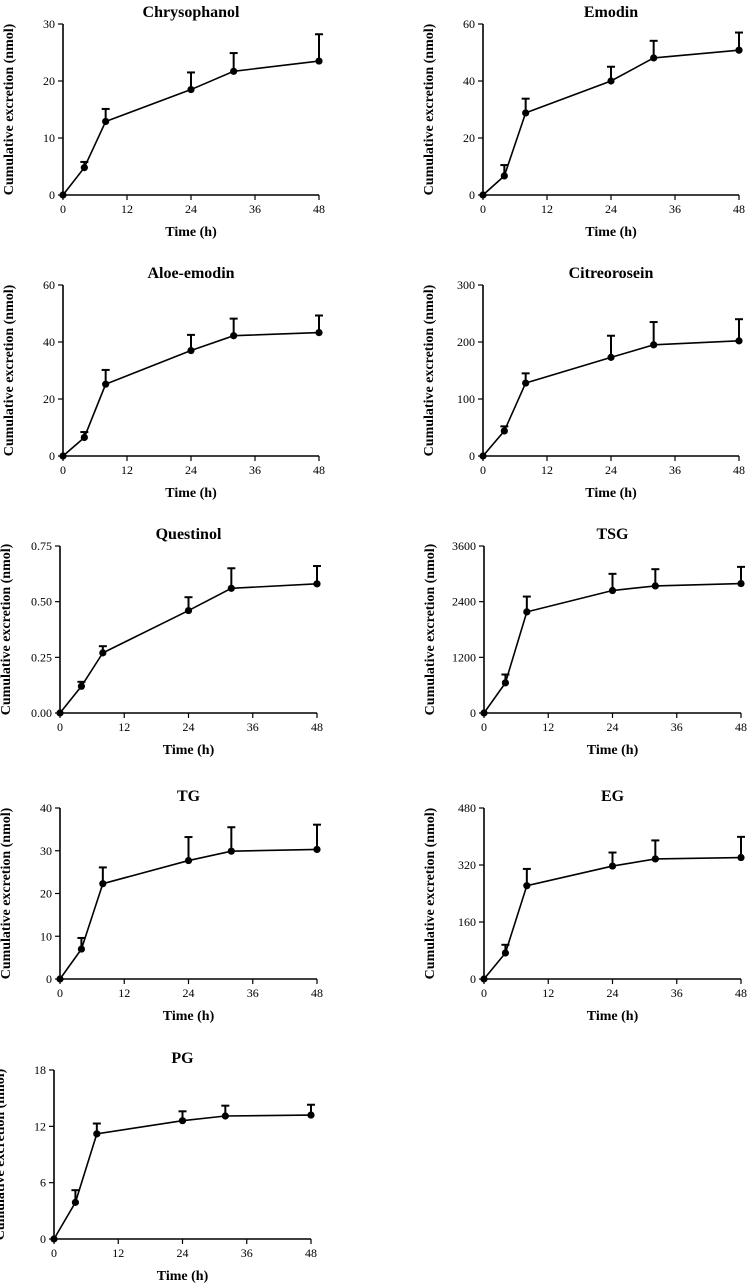 The image size is (747, 1286). Describe the element at coordinates (189, 796) in the screenshot. I see `panel-title: TG` at that location.